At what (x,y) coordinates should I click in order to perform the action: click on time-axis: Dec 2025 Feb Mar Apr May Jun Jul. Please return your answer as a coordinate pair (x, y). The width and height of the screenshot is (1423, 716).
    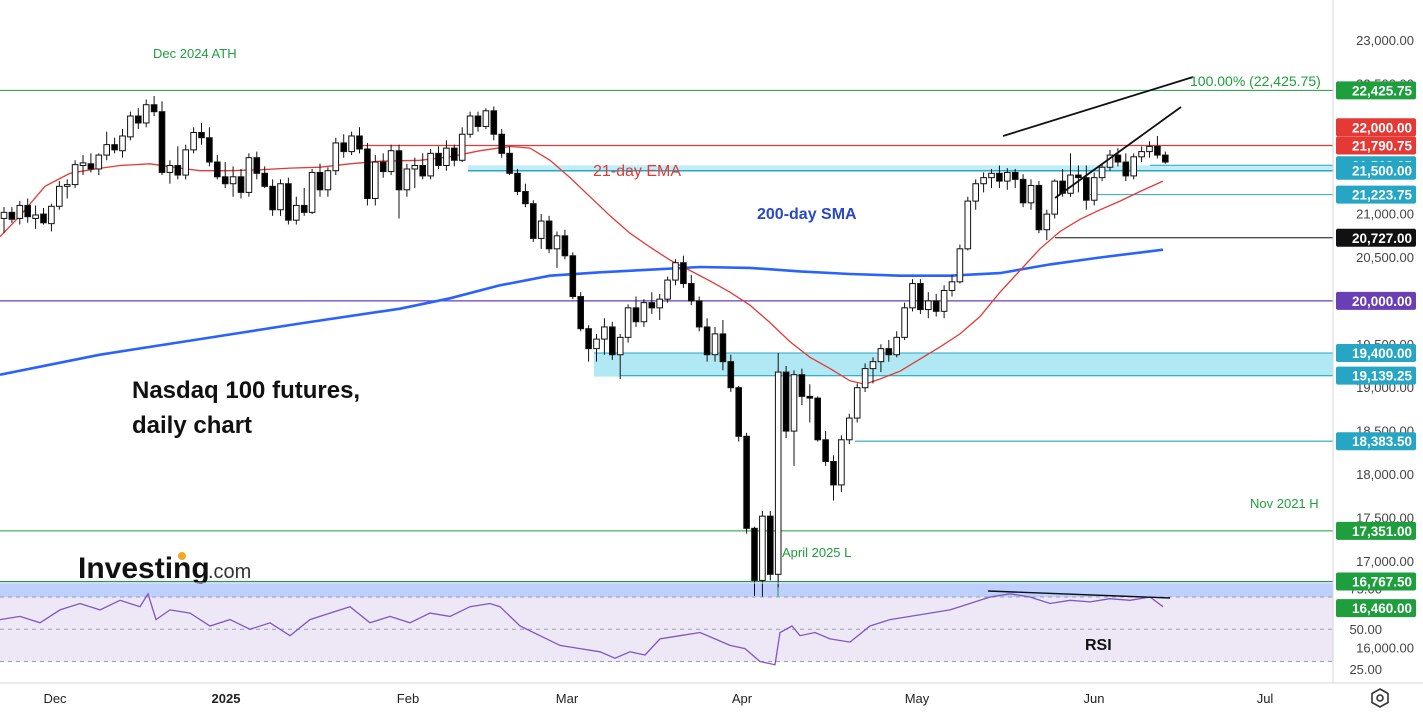
    Looking at the image, I should click on (711, 694).